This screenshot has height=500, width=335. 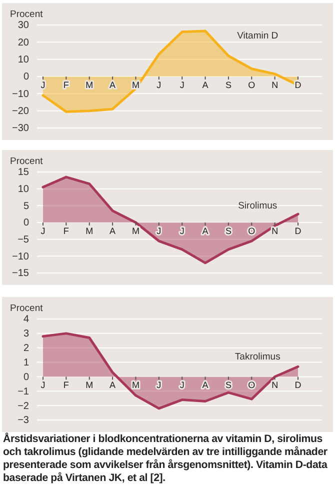 What do you see at coordinates (26, 334) in the screenshot?
I see `y-tick-label: 3` at bounding box center [26, 334].